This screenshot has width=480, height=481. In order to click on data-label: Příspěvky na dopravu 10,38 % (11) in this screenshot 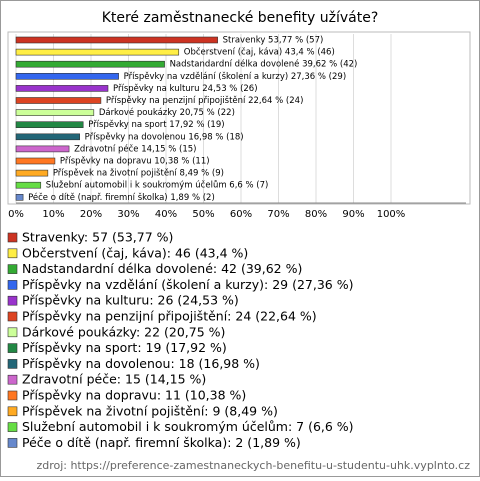, I will do `click(135, 162)`.